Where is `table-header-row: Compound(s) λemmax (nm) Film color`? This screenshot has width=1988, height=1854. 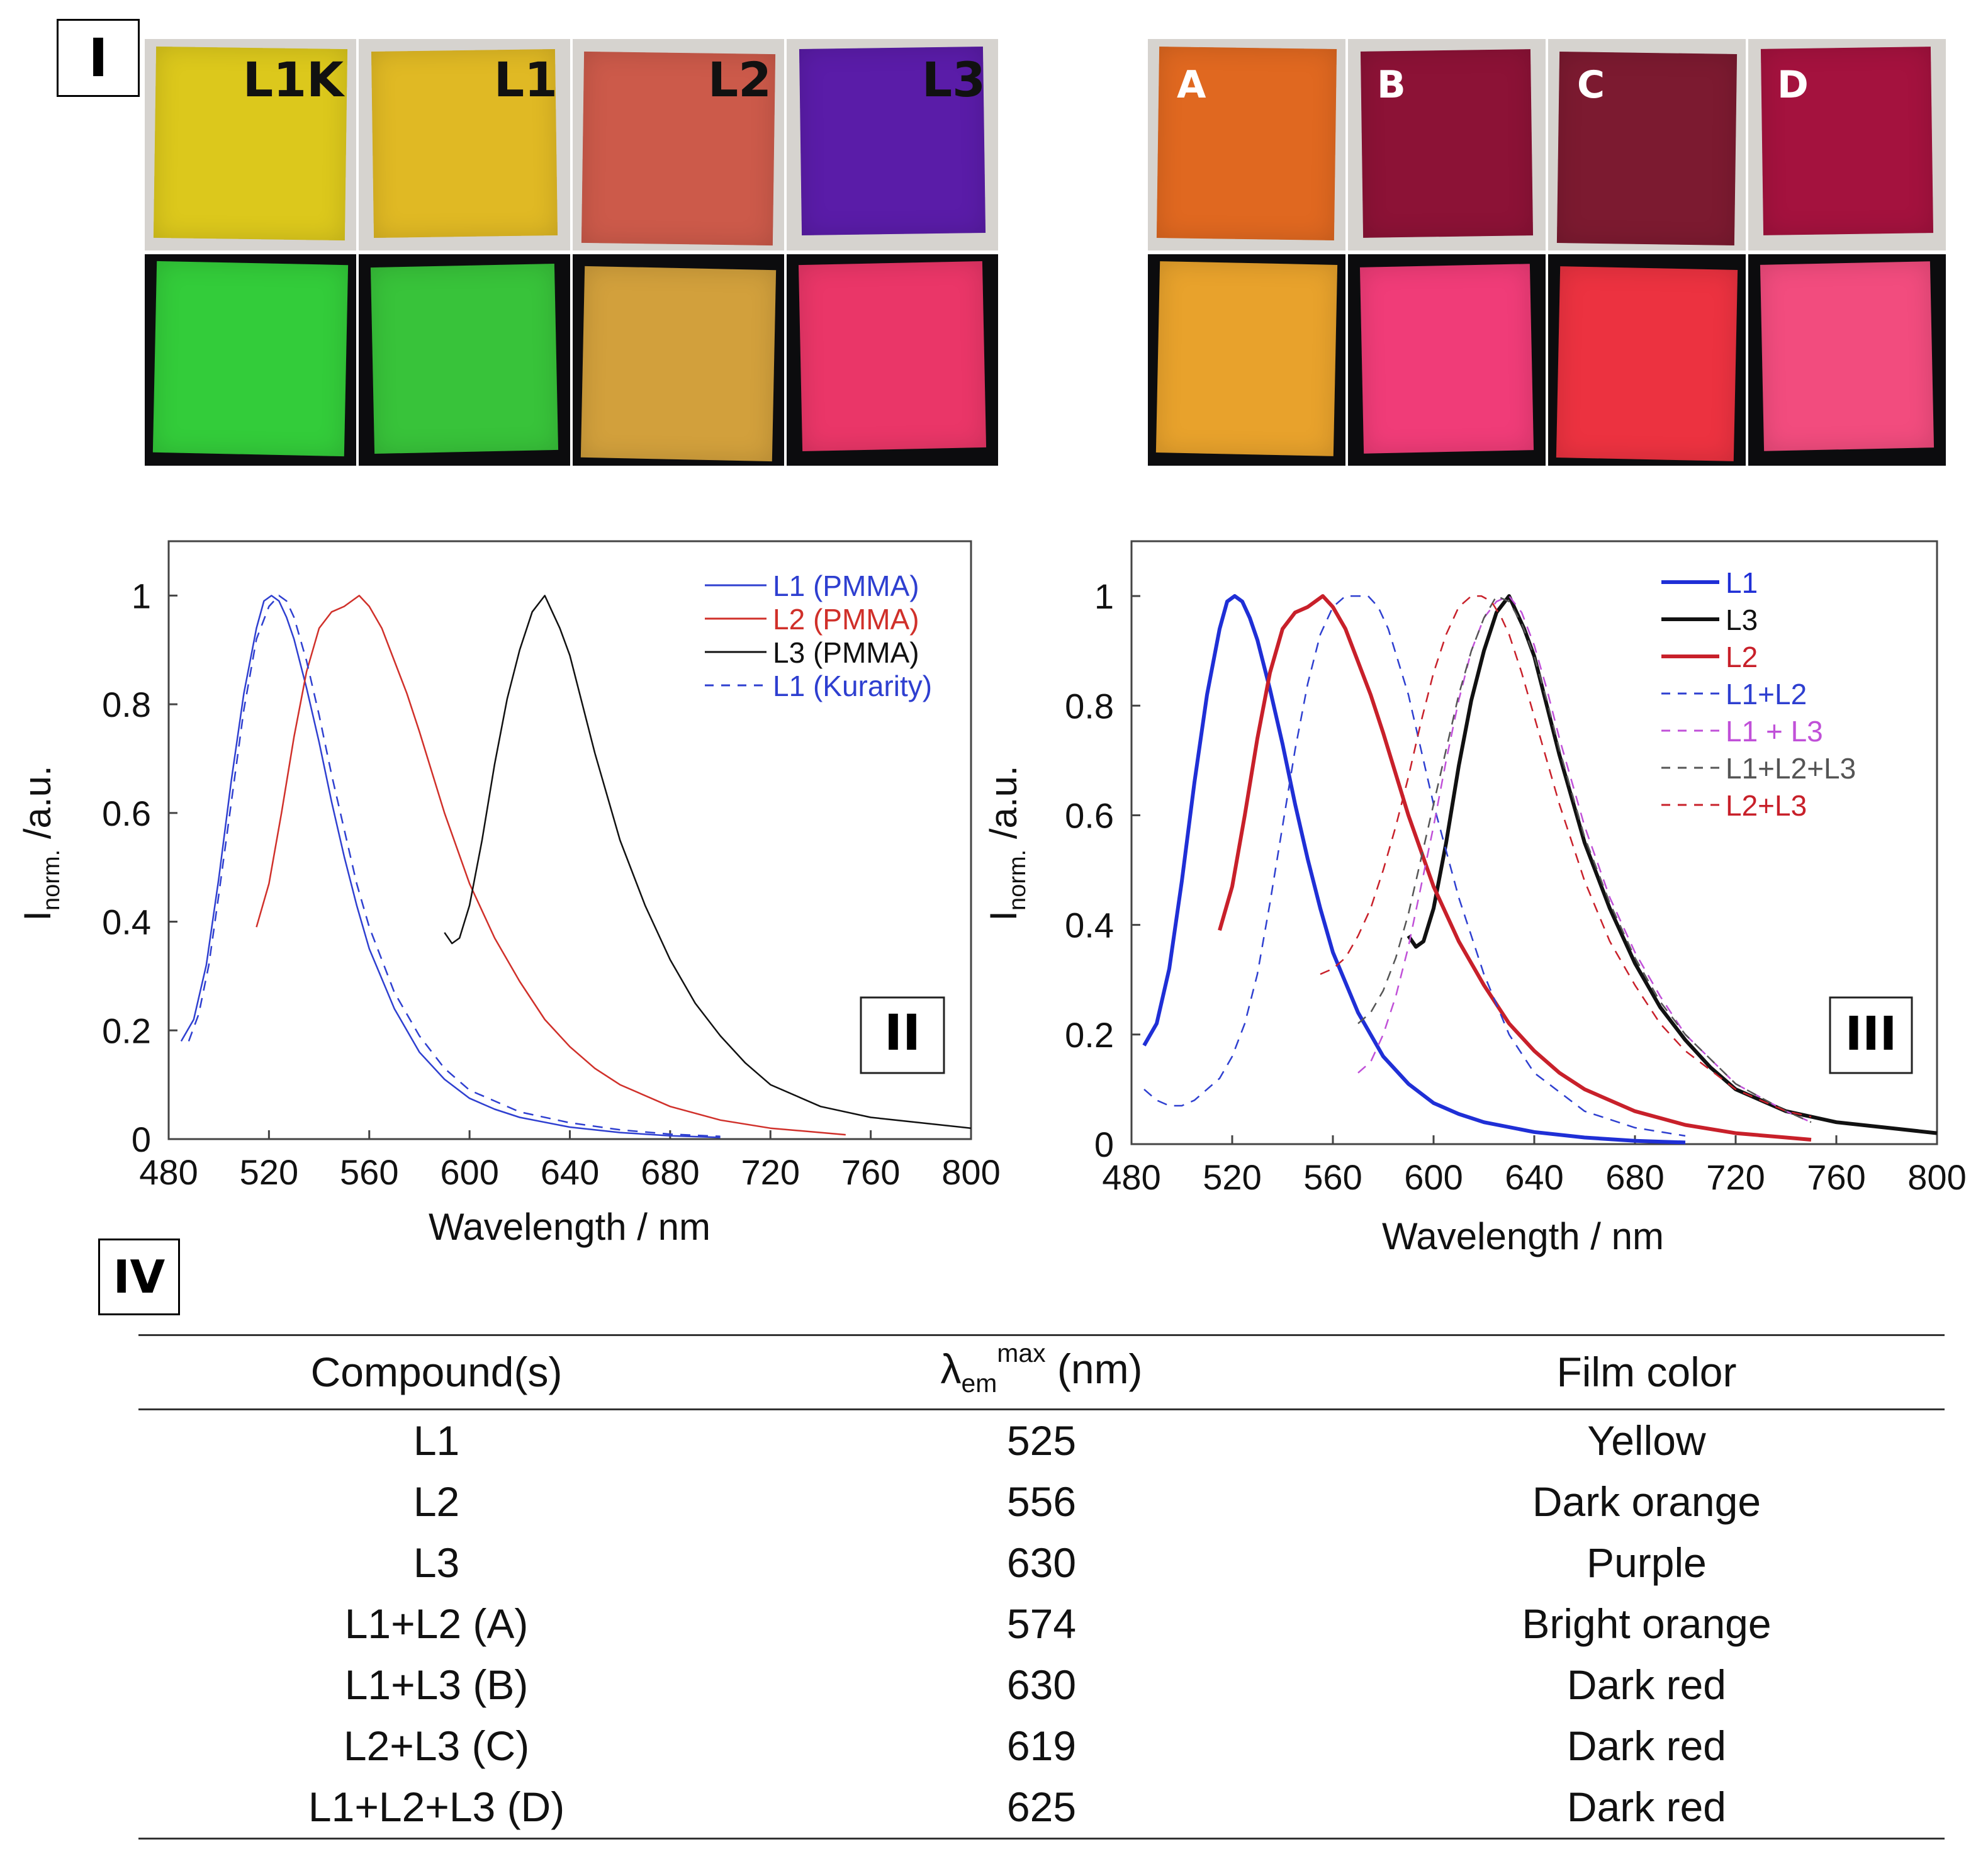
table-header-row: Compound(s) λemmax (nm) Film color is located at coordinates (1041, 1372).